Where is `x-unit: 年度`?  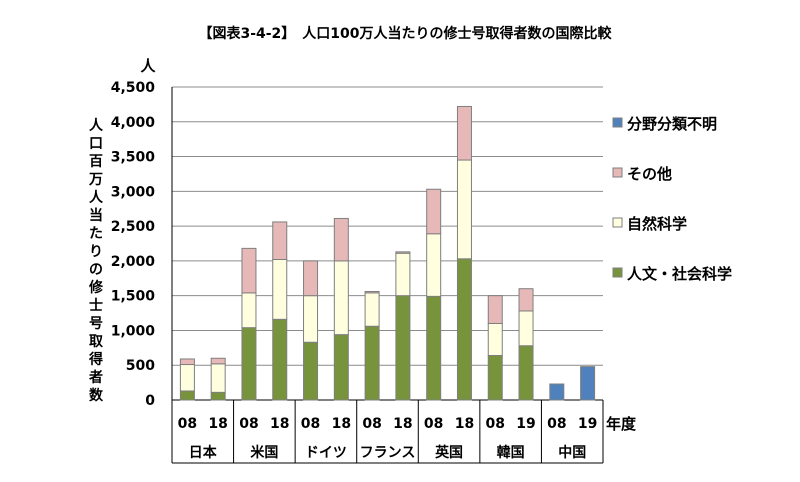
x-unit: 年度 is located at coordinates (621, 424).